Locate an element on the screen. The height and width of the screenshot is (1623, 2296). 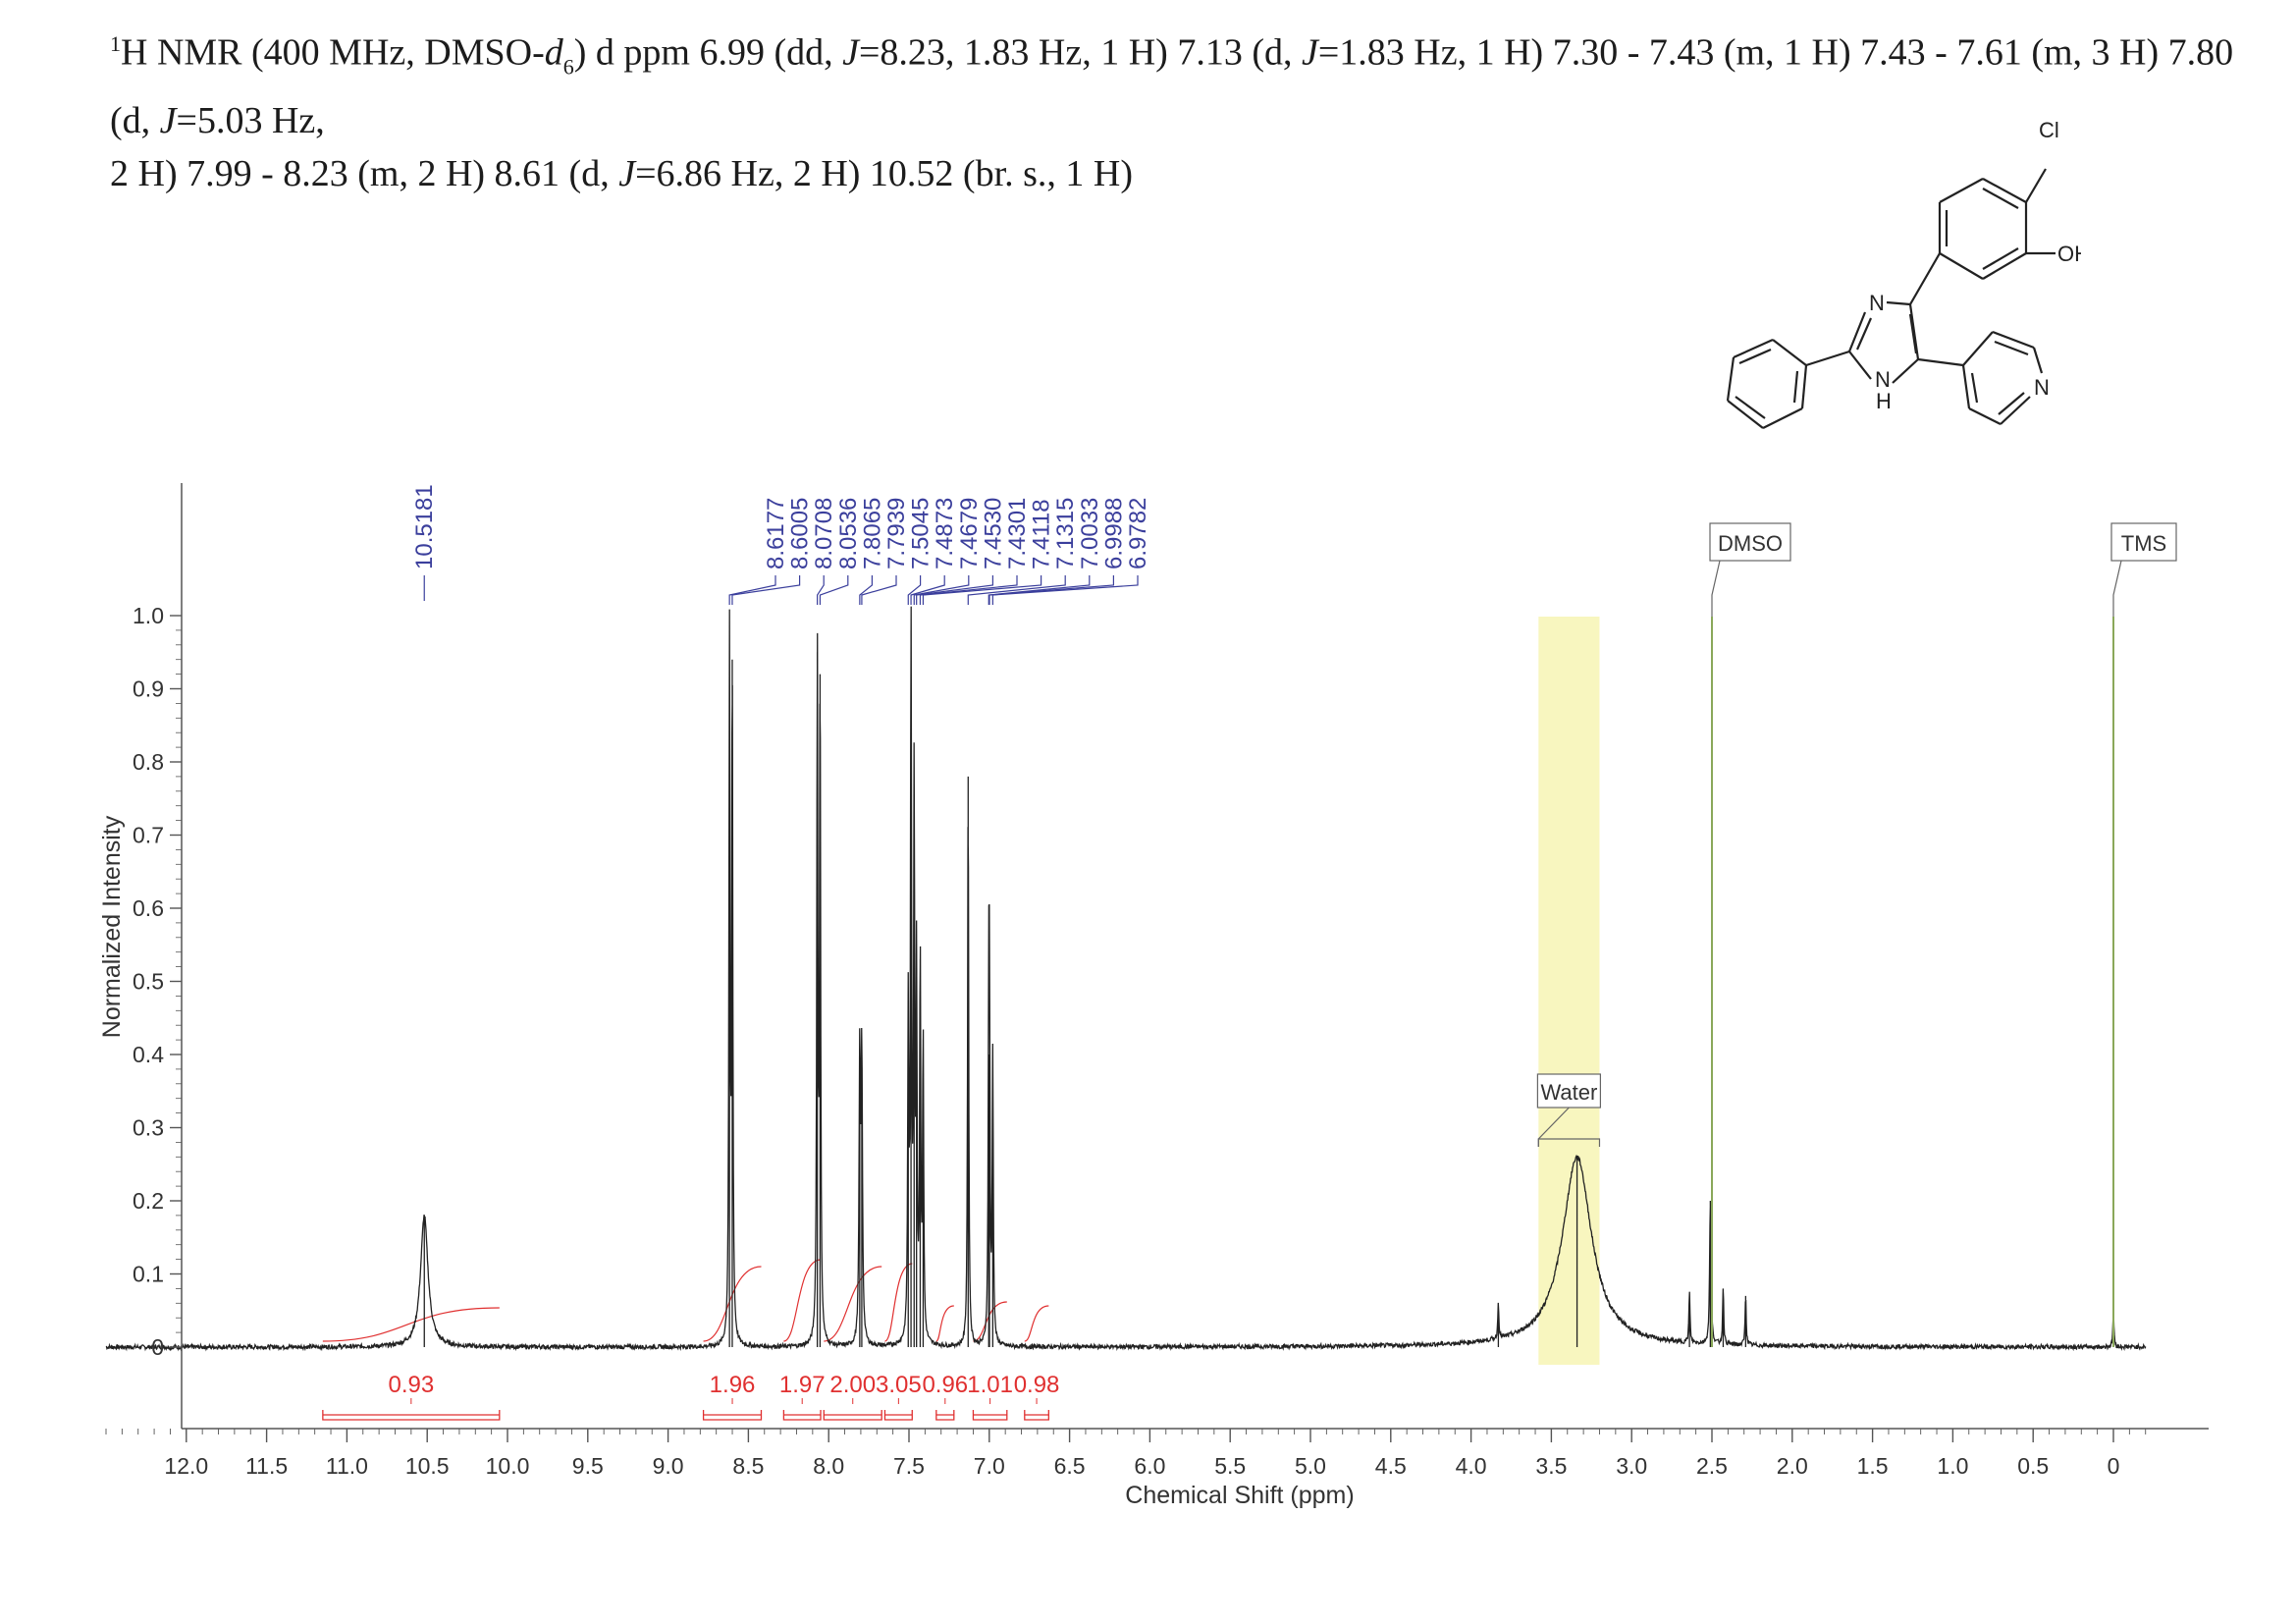
x-tick-label: 3.0 is located at coordinates (1631, 1466).